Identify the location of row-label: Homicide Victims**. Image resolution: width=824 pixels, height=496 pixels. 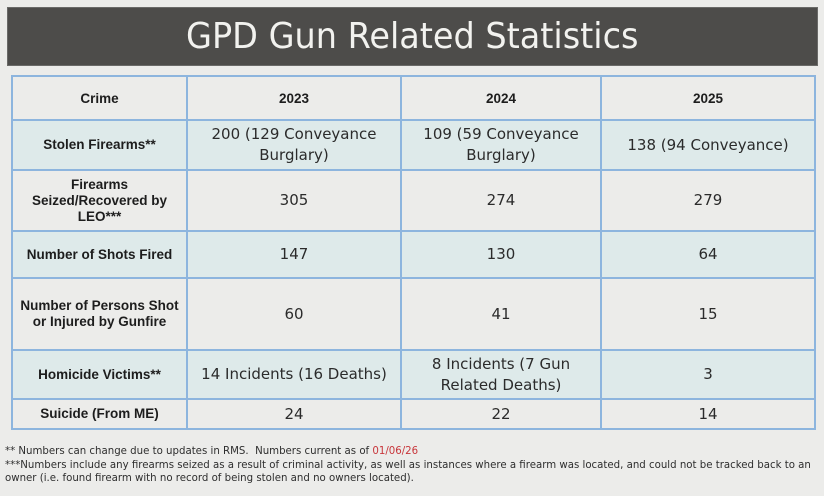
(99, 374).